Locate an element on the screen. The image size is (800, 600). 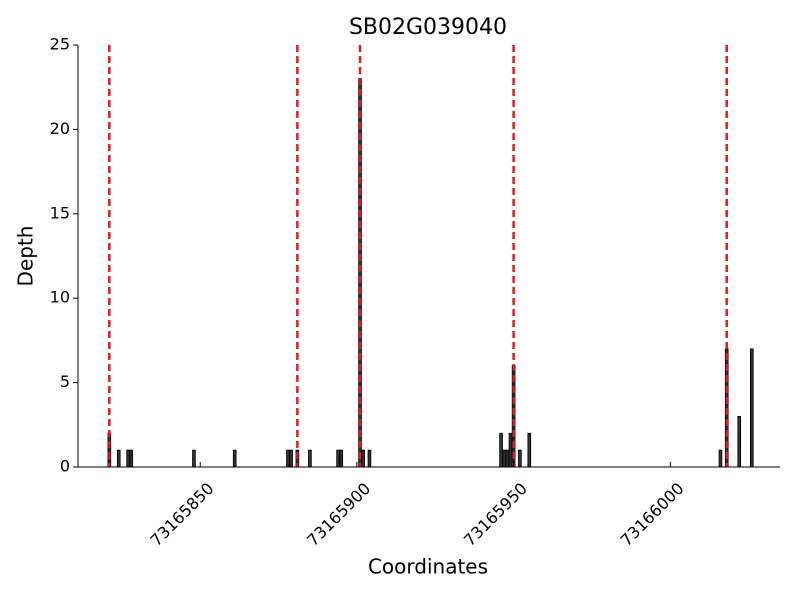
x-tick-label: 73165900 is located at coordinates (338, 514).